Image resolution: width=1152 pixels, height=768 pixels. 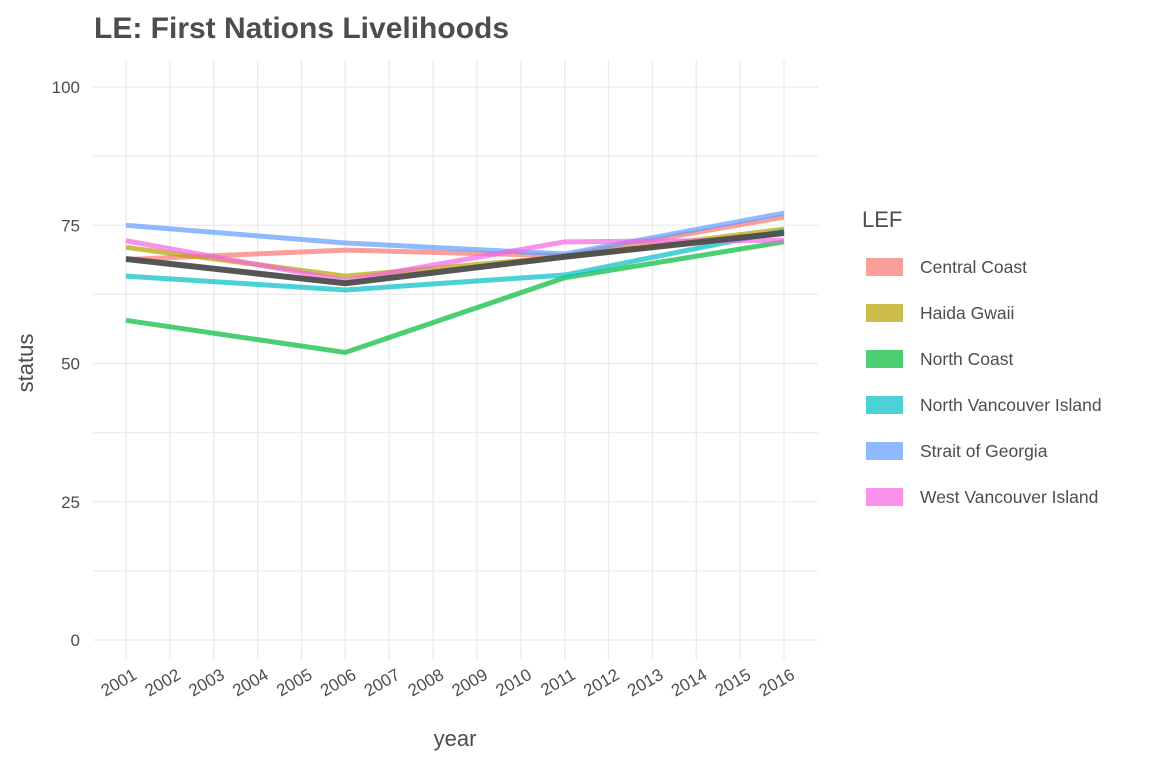 What do you see at coordinates (70, 225) in the screenshot?
I see `y-tick-label: 75` at bounding box center [70, 225].